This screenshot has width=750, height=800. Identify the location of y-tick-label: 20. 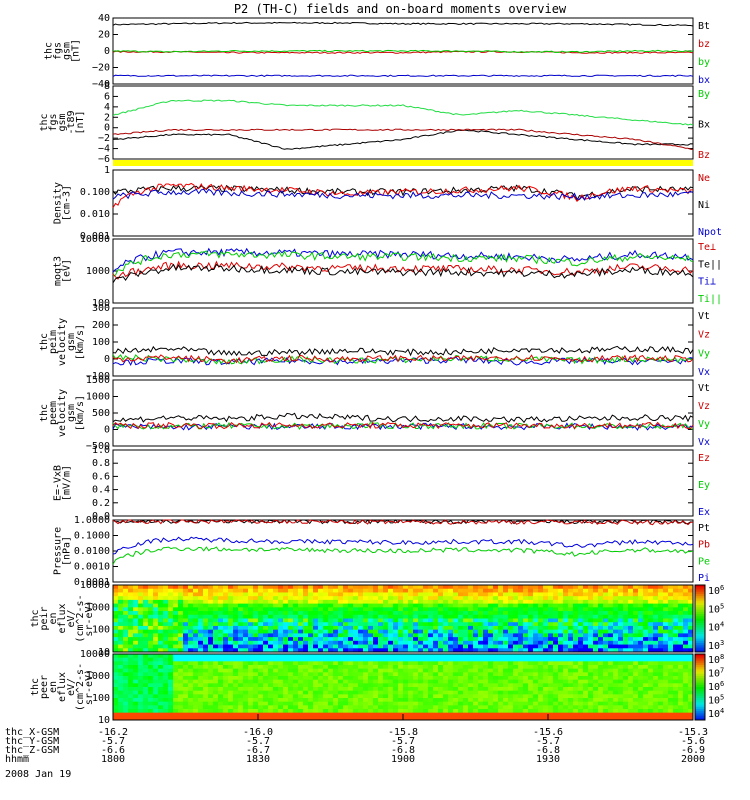
(104, 35).